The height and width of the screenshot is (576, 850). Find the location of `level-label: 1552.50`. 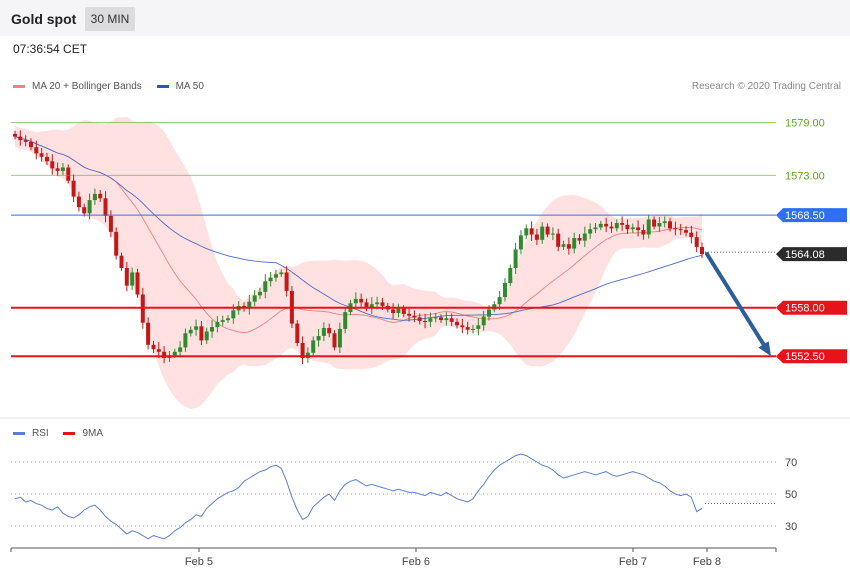

level-label: 1552.50 is located at coordinates (805, 357).